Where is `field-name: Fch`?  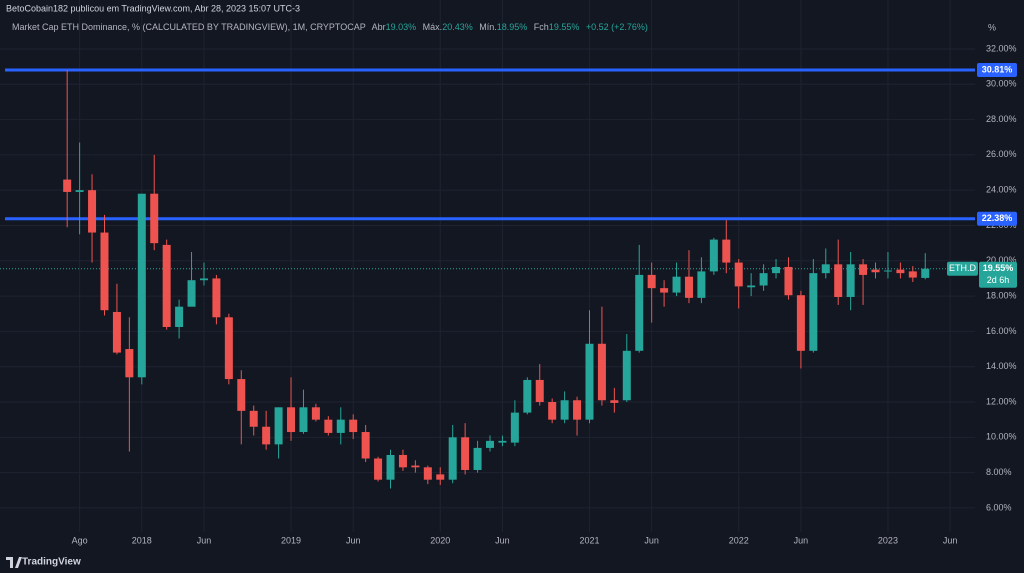
field-name: Fch is located at coordinates (541, 27).